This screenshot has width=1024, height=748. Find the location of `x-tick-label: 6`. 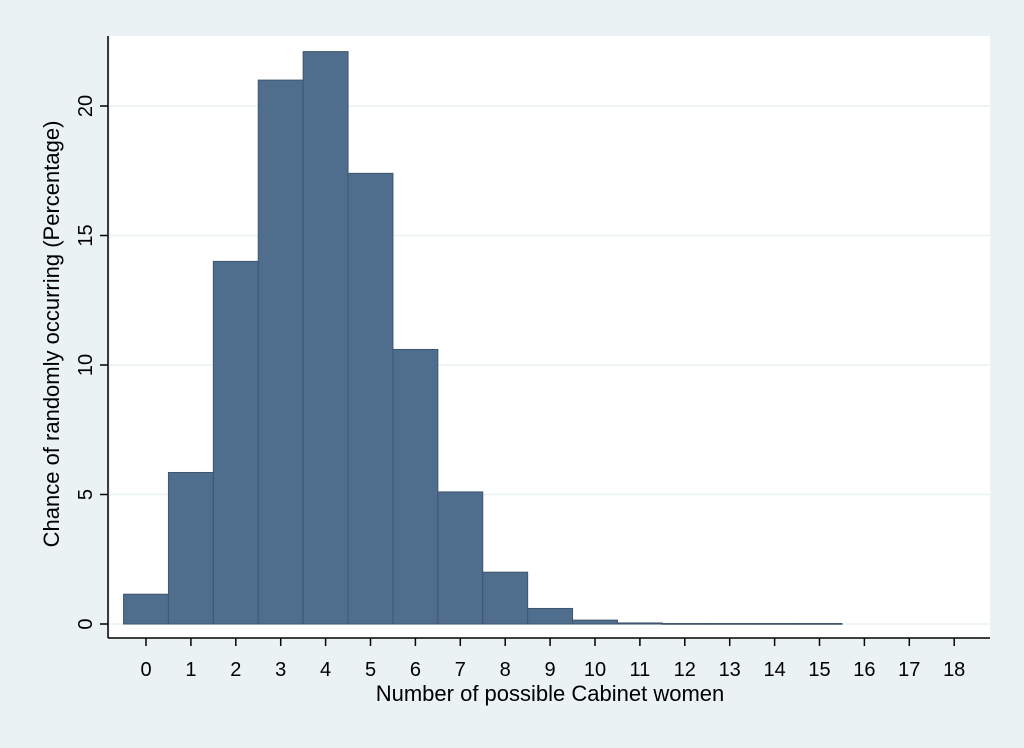

x-tick-label: 6 is located at coordinates (415, 670).